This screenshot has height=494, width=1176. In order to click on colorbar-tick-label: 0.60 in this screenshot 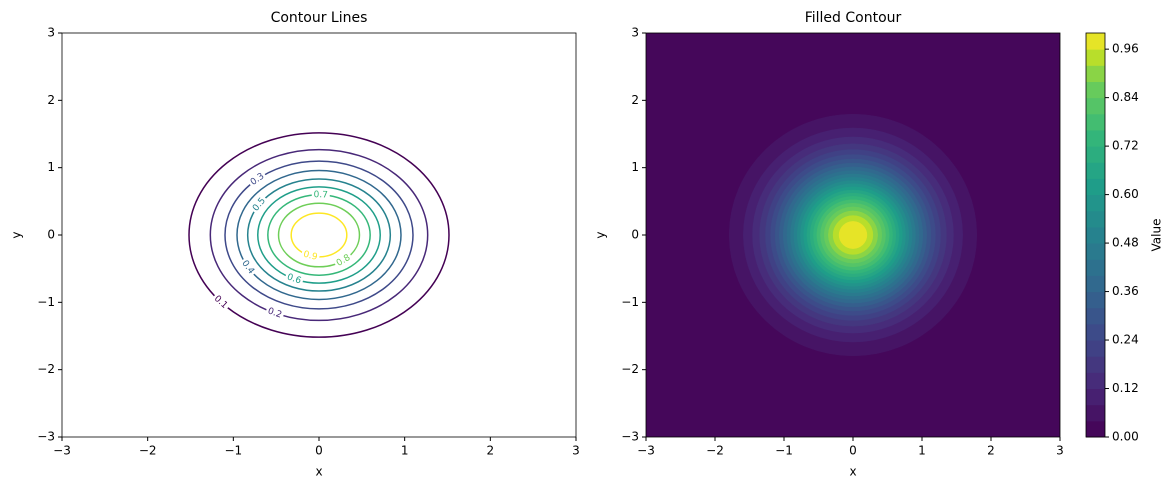, I will do `click(1125, 194)`.